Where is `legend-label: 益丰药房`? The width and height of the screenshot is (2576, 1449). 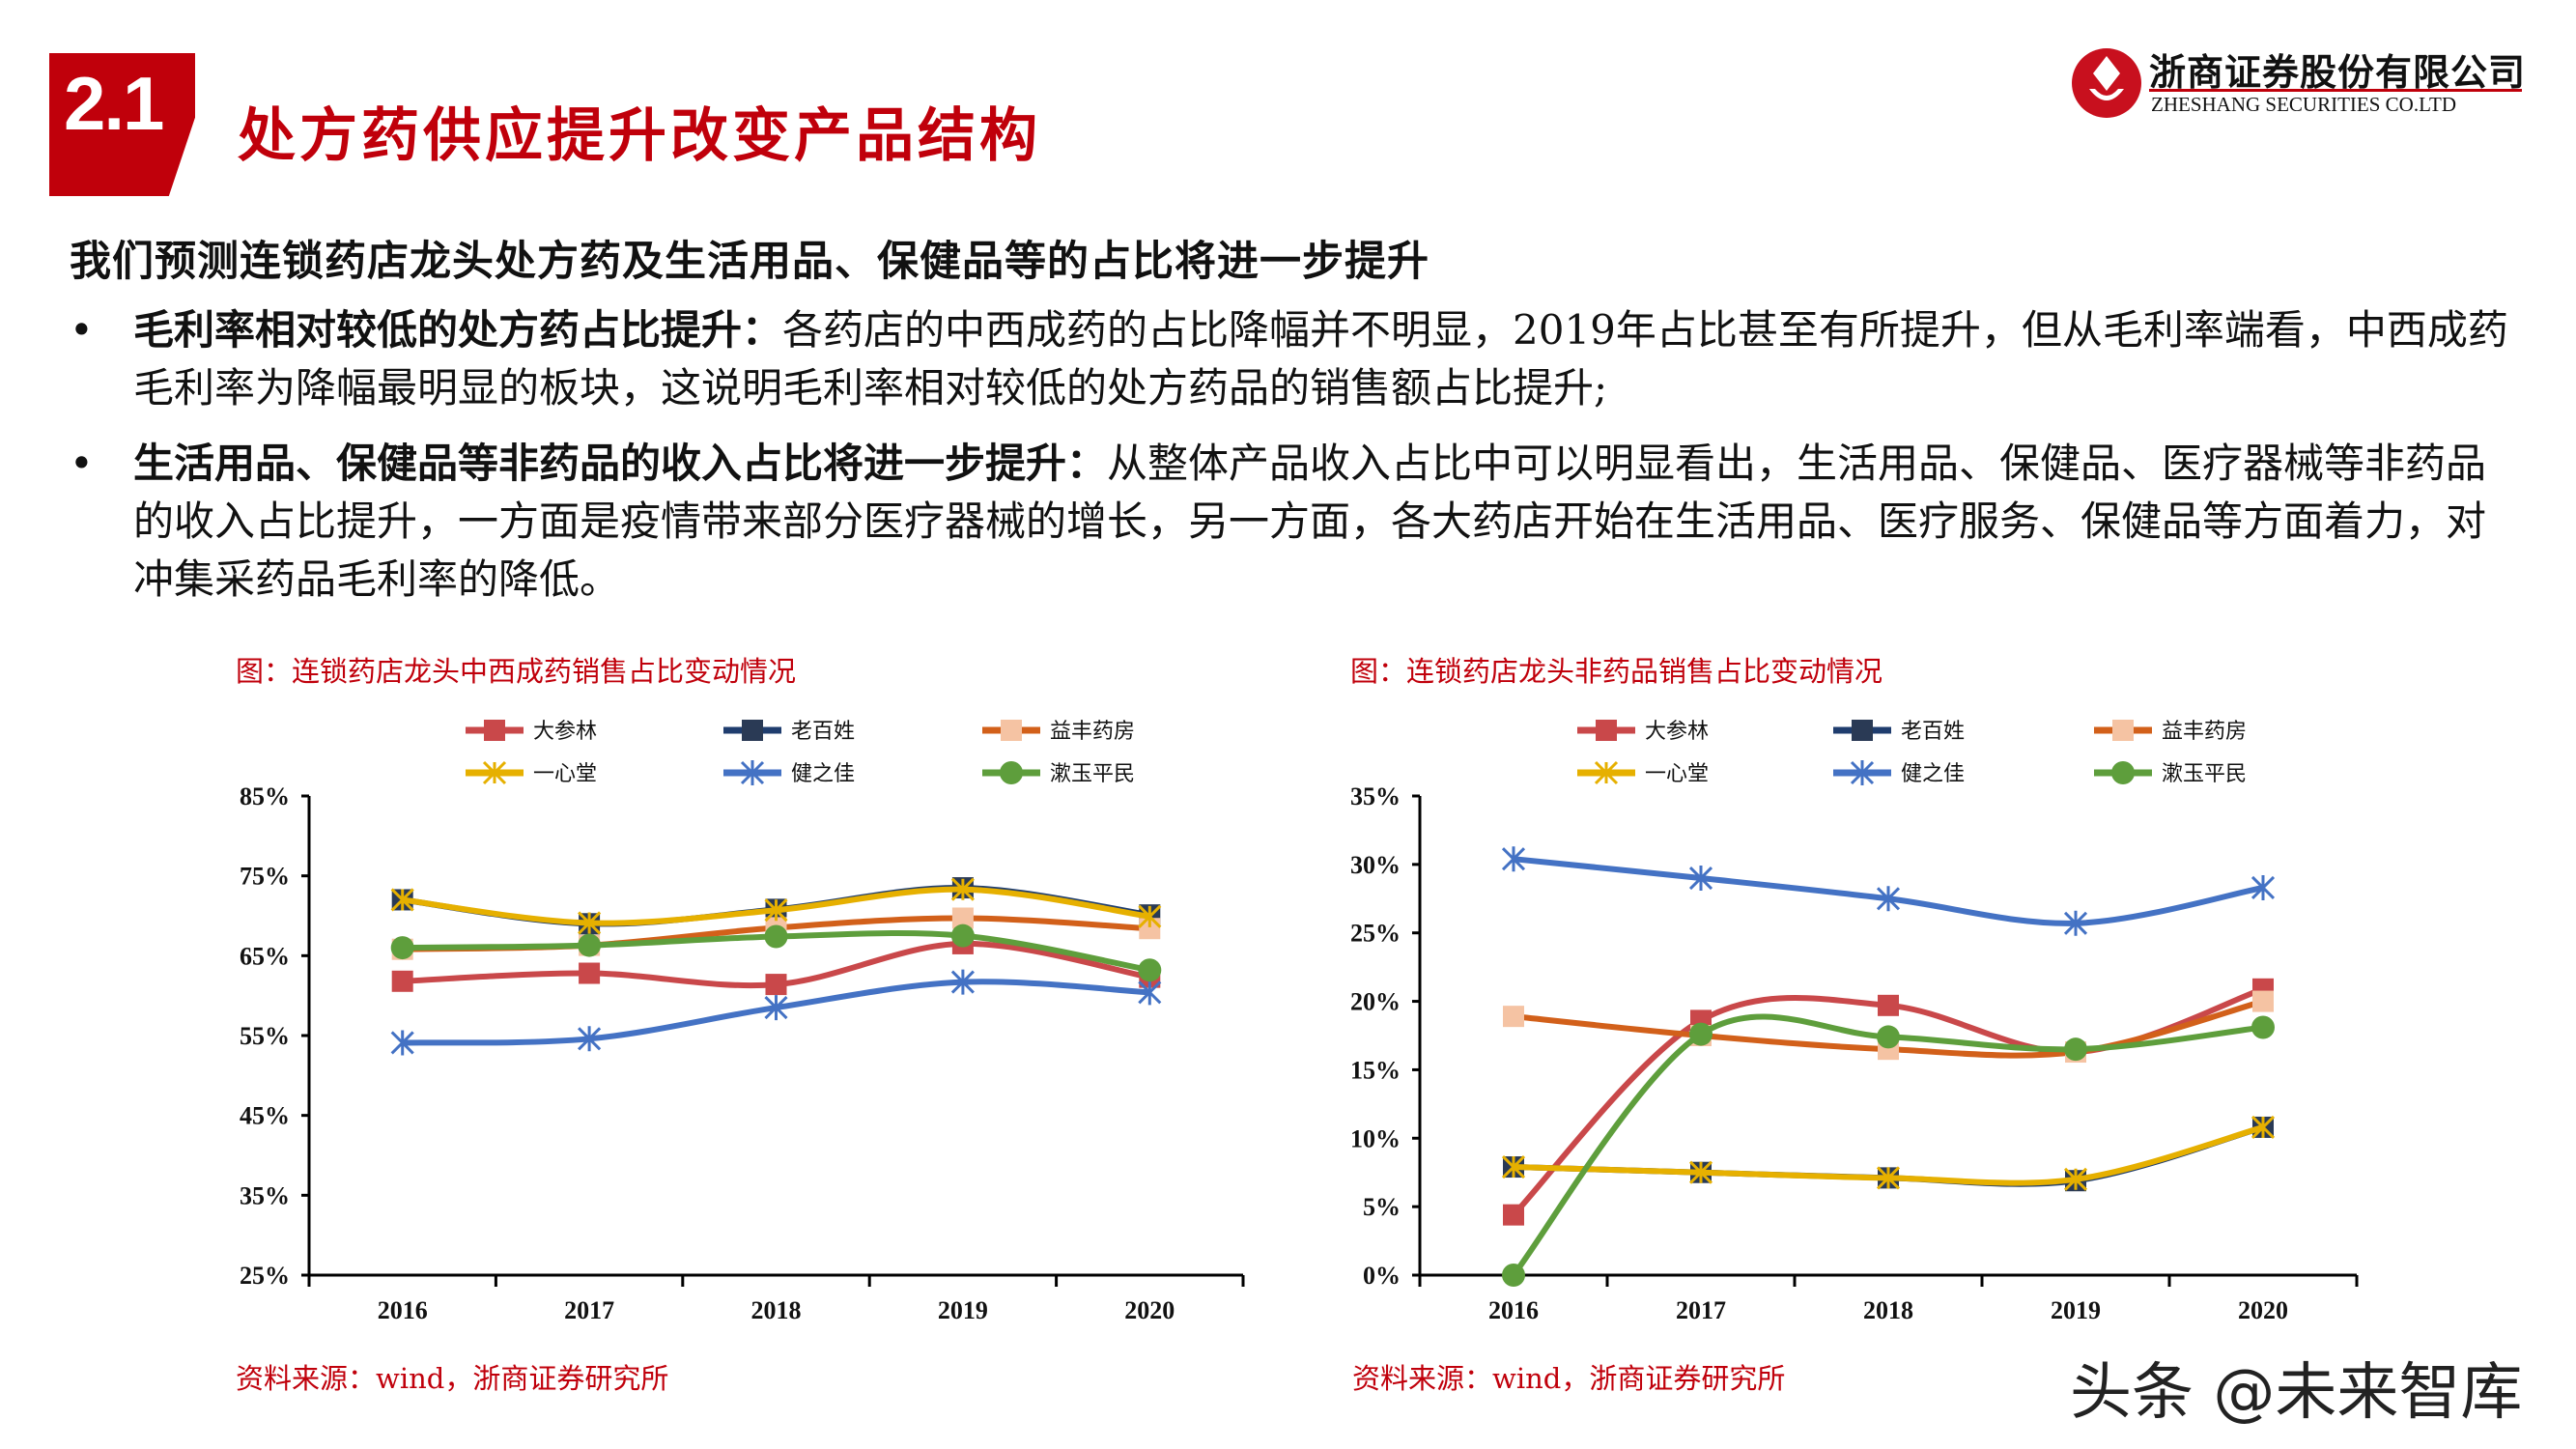
legend-label: 益丰药房 is located at coordinates (1092, 732).